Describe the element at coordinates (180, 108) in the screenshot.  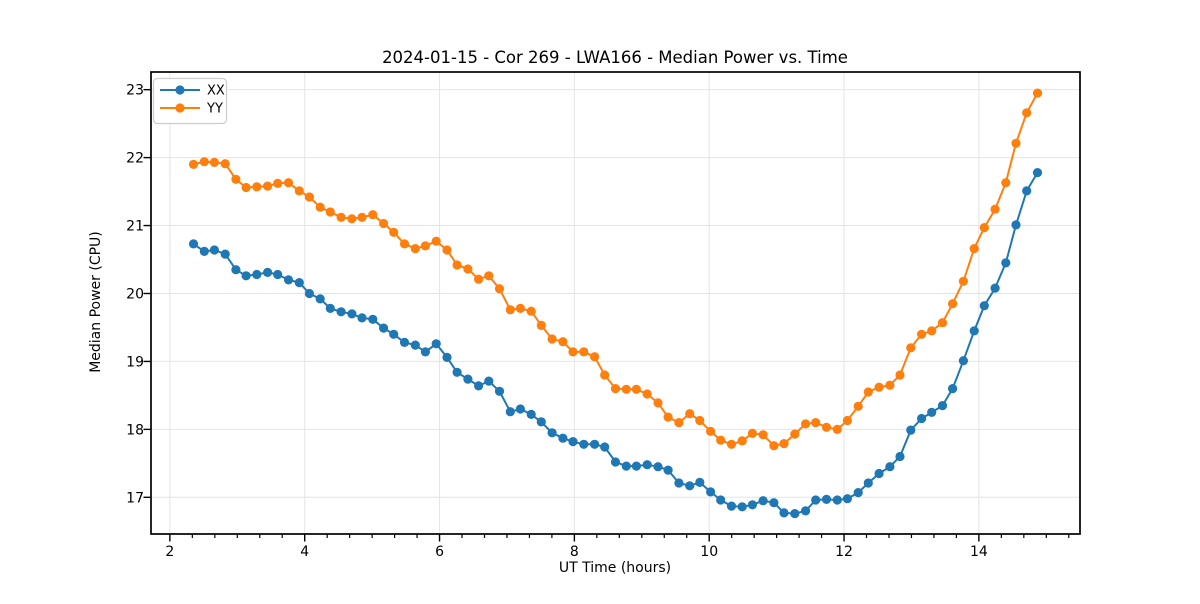
I see `legend-marker-yy-icon` at that location.